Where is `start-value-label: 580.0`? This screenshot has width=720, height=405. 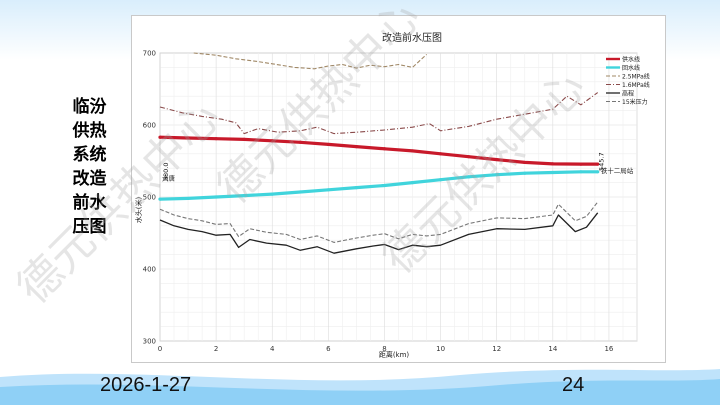
start-value-label: 580.0 is located at coordinates (166, 171).